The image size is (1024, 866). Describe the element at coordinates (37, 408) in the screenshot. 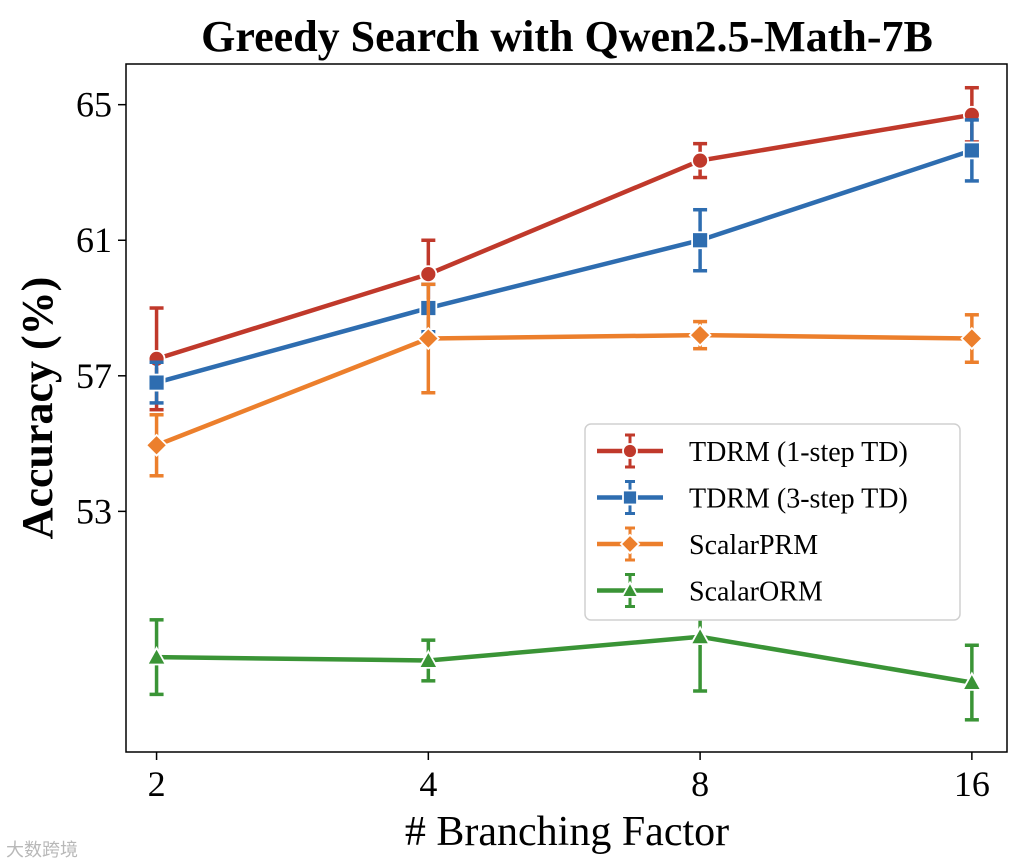

I see `y-axis-label: Accuracy (%)` at that location.